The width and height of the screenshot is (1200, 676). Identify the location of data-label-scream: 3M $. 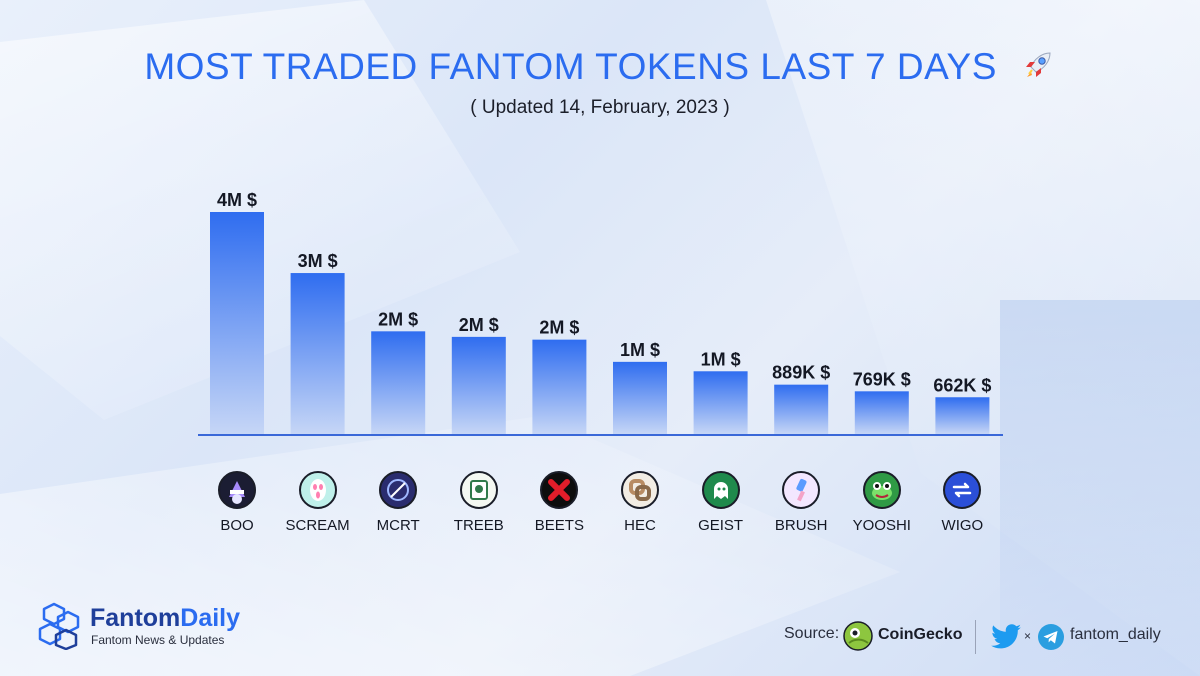
(318, 261).